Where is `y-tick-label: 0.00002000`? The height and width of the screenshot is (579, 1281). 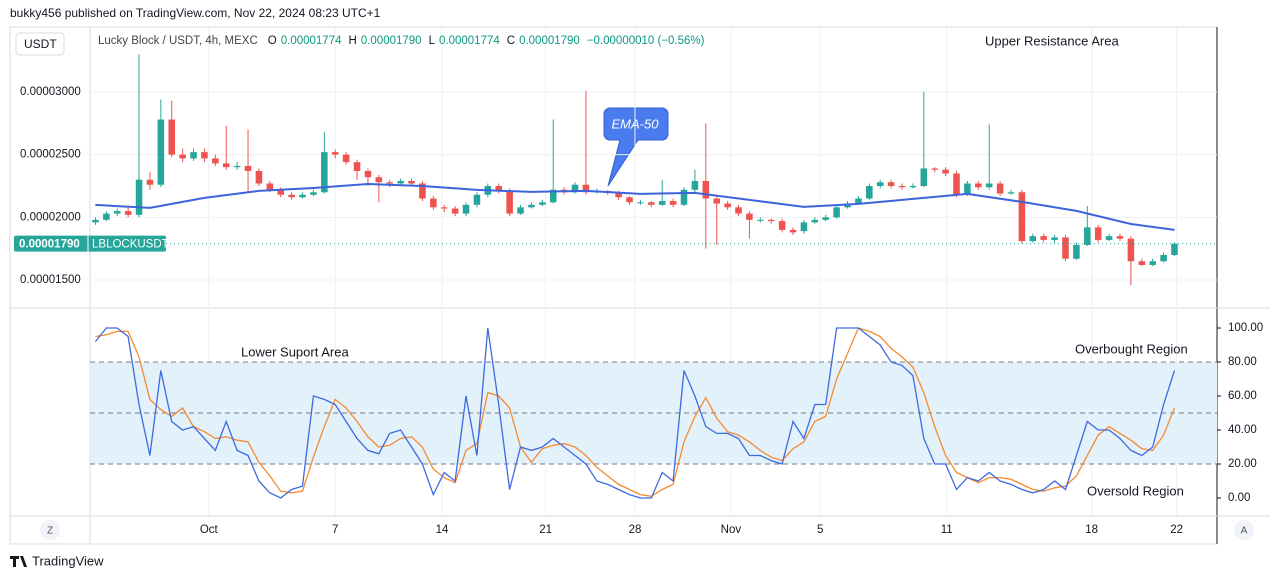 y-tick-label: 0.00002000 is located at coordinates (50, 217).